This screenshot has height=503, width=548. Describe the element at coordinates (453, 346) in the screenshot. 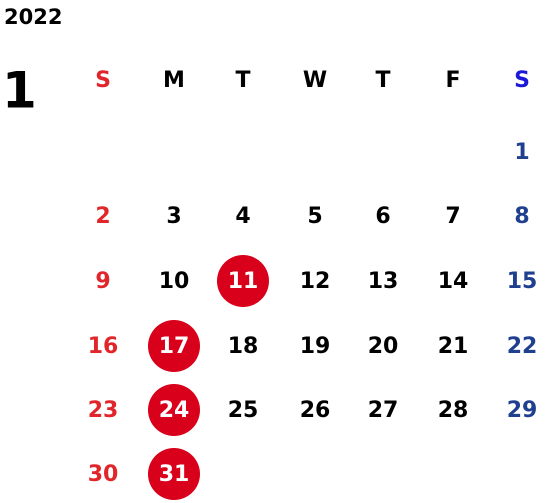

I see `day: 21` at that location.